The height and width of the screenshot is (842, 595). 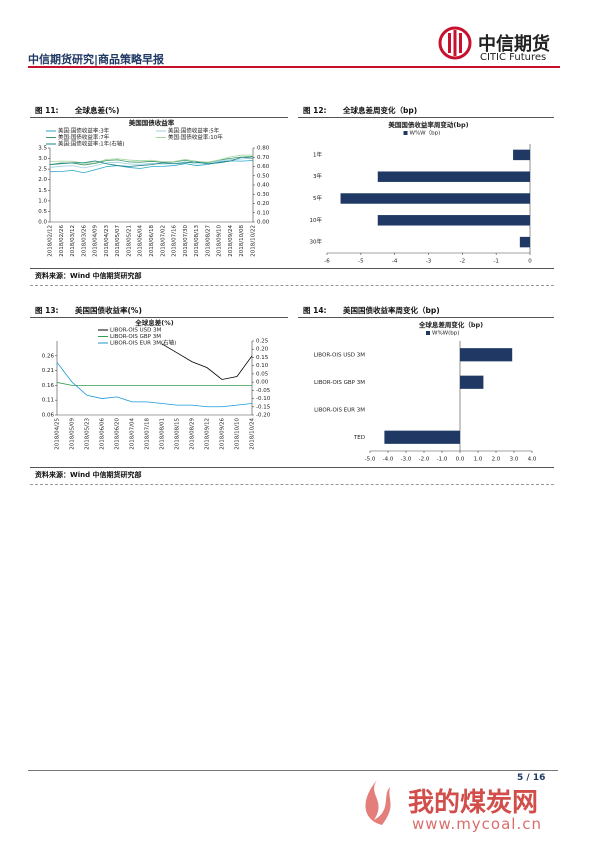 What do you see at coordinates (91, 144) in the screenshot?
I see `legend-label: 美国:国债收益率:1年(右轴)` at bounding box center [91, 144].